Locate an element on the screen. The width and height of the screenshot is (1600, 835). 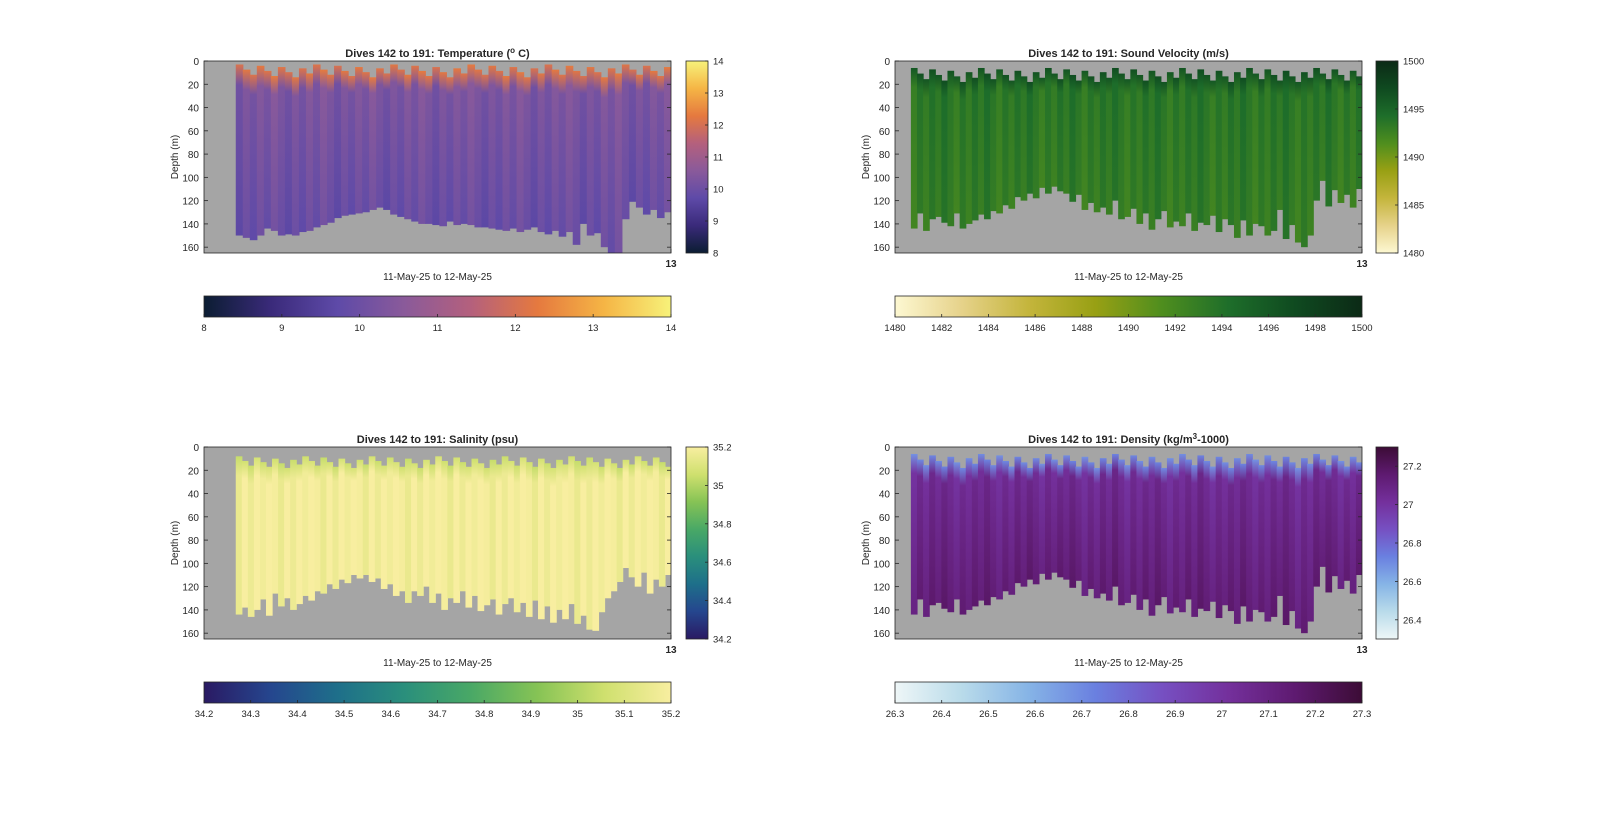
colorbar-tick-label: 14 is located at coordinates (718, 62).